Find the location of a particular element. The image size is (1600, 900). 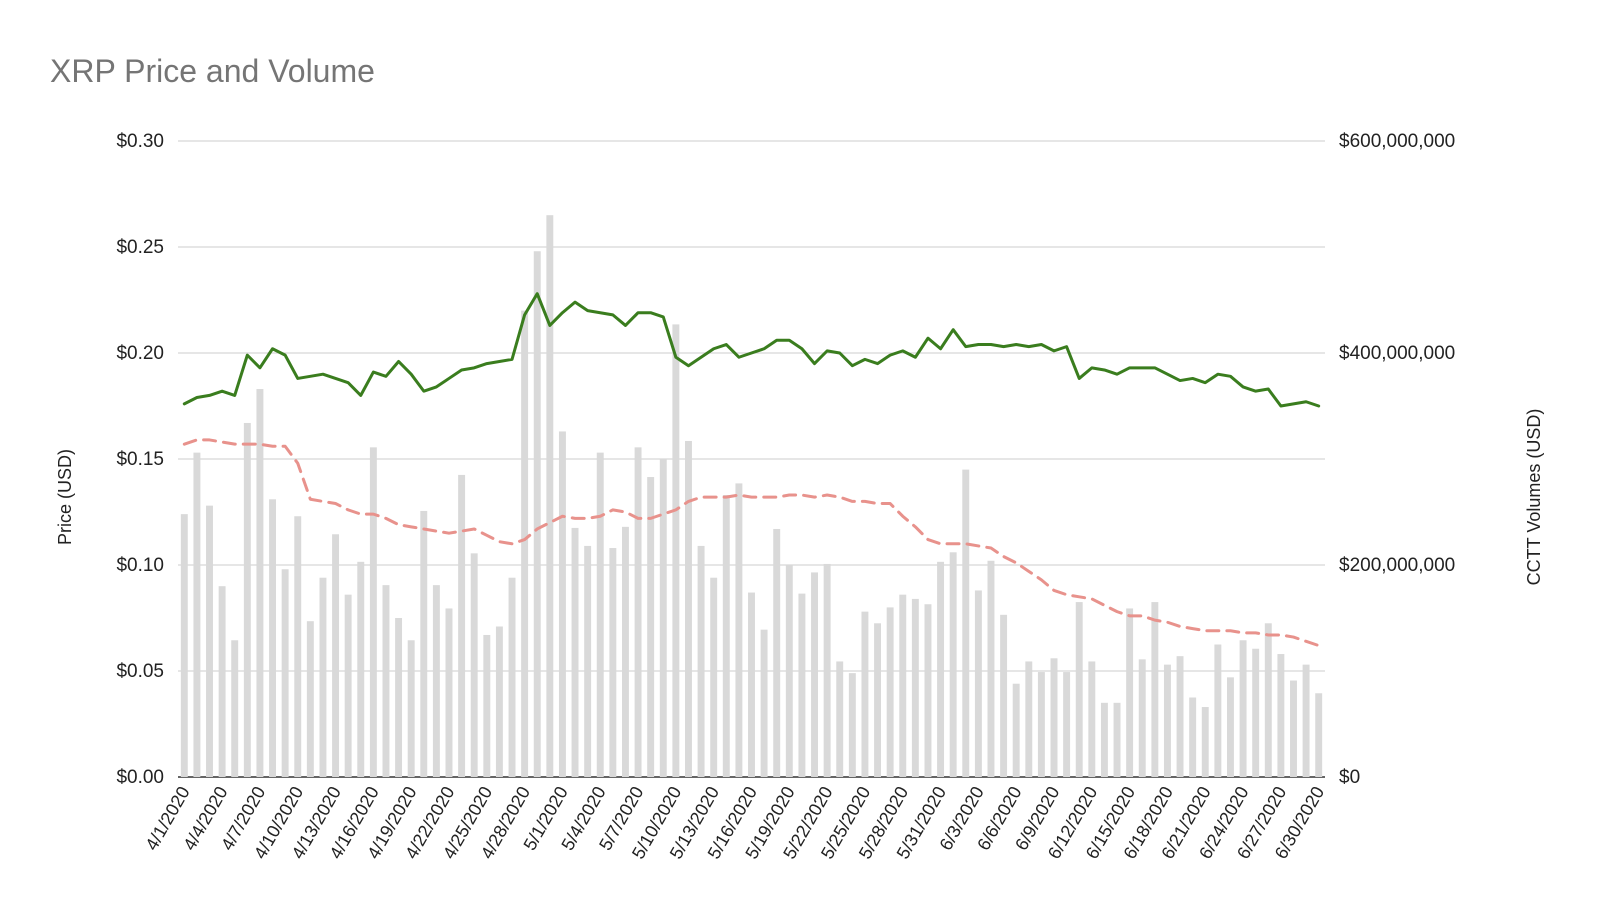

left-axis-ticks: $0.00 $0.05 $0.10 $0.15 $0.20 $0.25 $0.30 is located at coordinates (140, 459).